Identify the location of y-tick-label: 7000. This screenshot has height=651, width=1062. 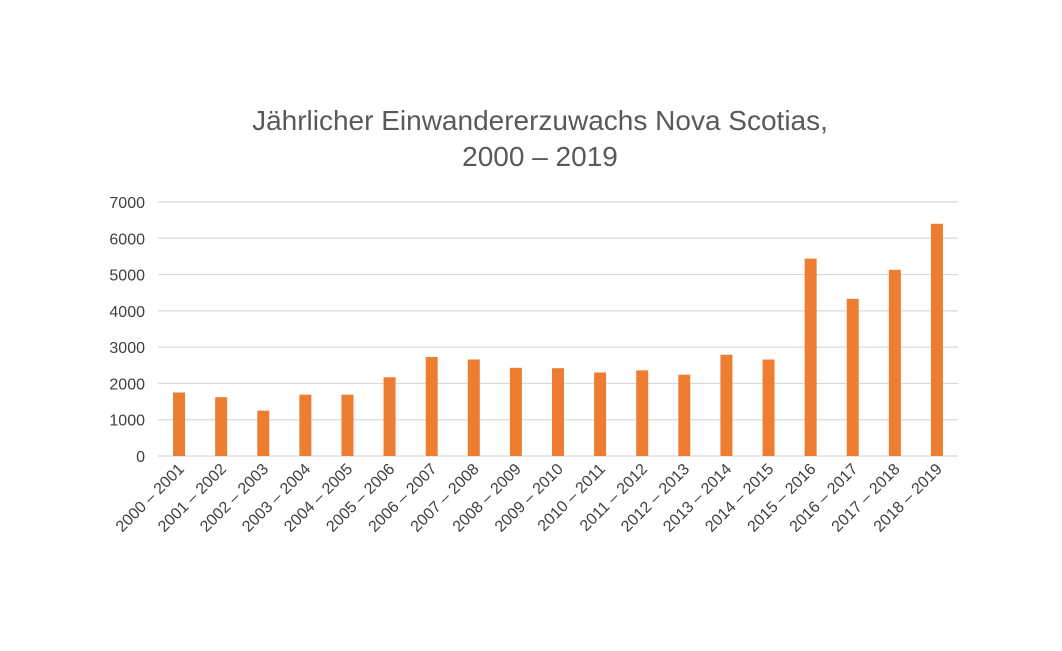
(127, 203).